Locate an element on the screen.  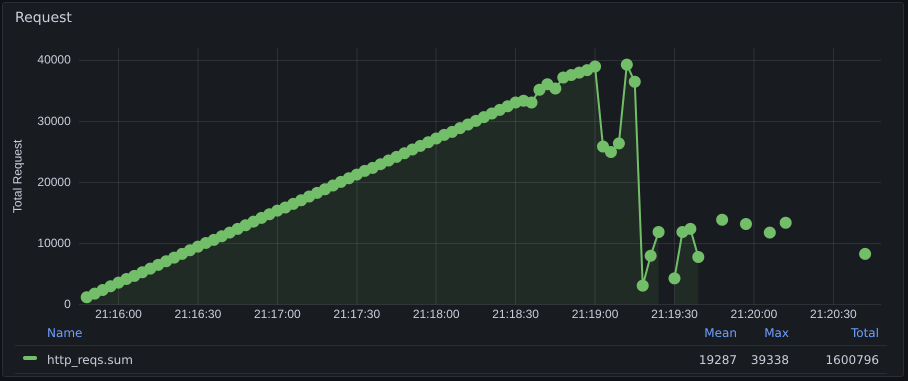
x-tick-label: 21:16:30 is located at coordinates (198, 314).